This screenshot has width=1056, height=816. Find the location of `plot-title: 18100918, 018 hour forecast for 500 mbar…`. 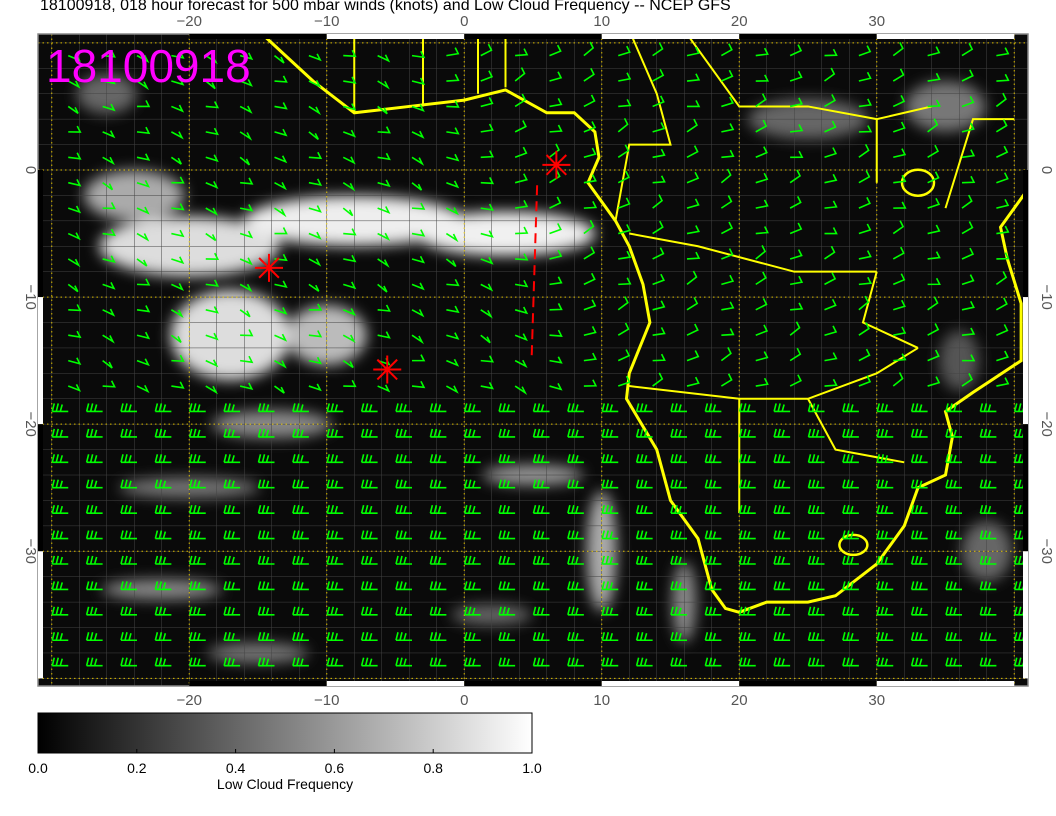

plot-title: 18100918, 018 hour forecast for 500 mbar… is located at coordinates (385, 7).